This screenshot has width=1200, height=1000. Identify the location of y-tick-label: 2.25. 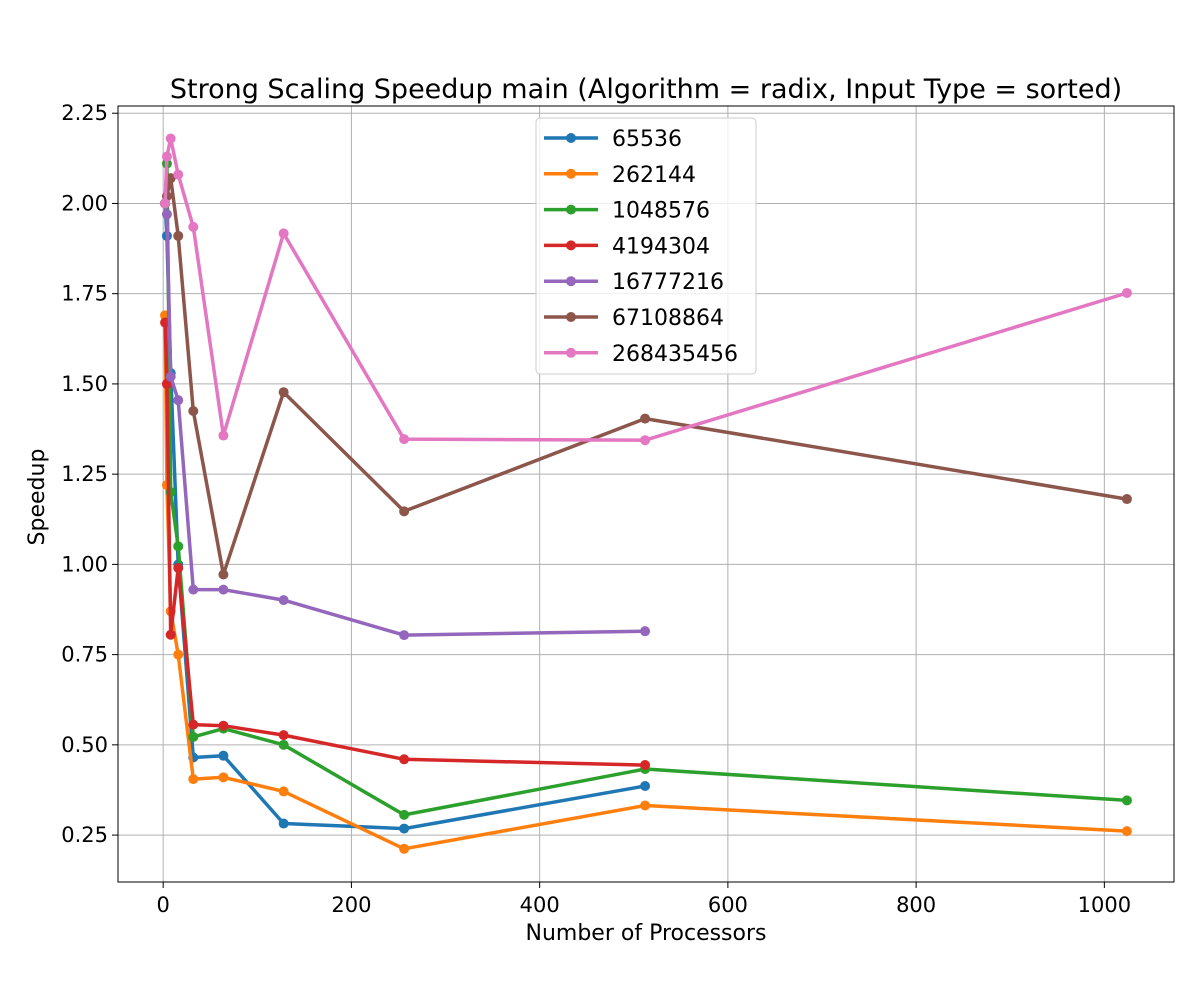
(84, 113).